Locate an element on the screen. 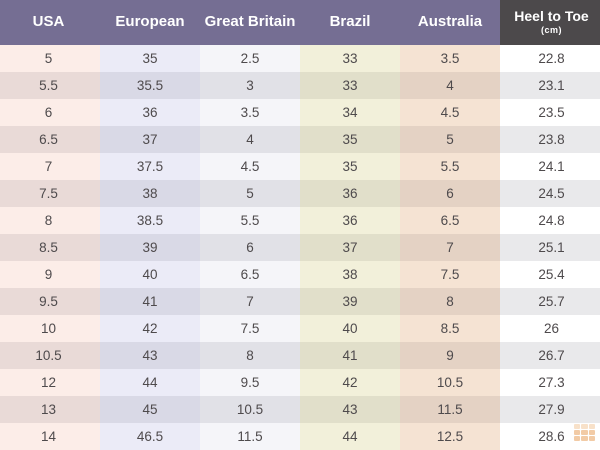 This screenshot has width=600, height=450. size-cell: 34 is located at coordinates (350, 112).